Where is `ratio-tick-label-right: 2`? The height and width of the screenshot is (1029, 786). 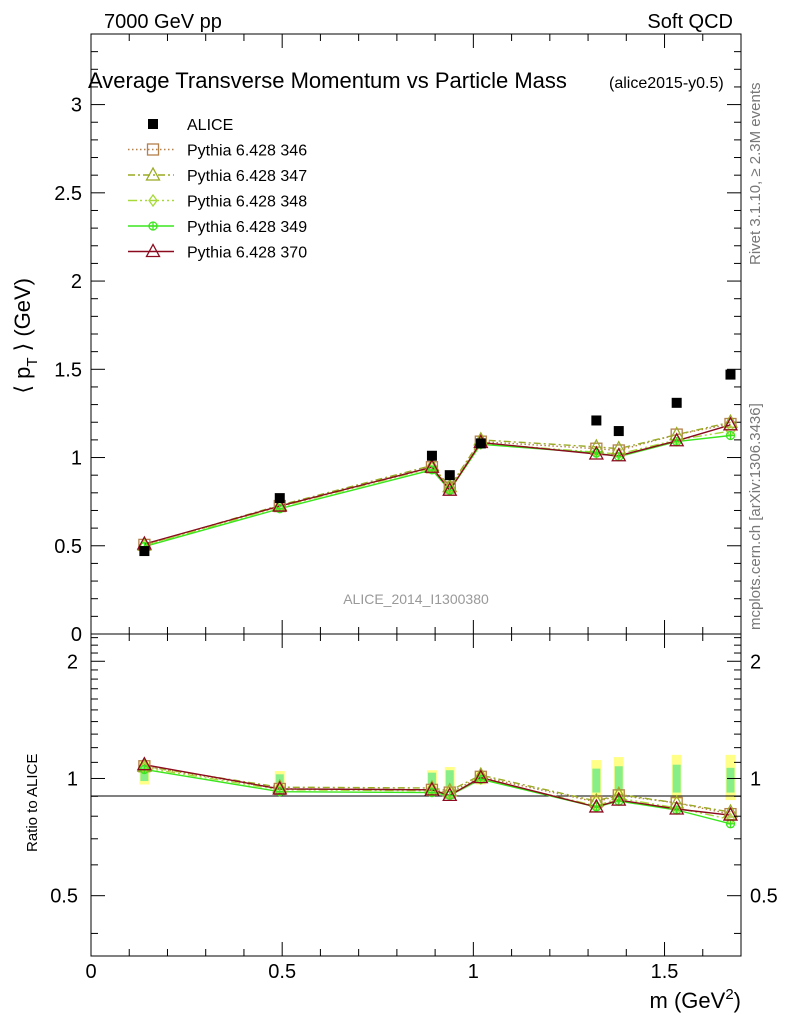
ratio-tick-label-right: 2 is located at coordinates (755, 662).